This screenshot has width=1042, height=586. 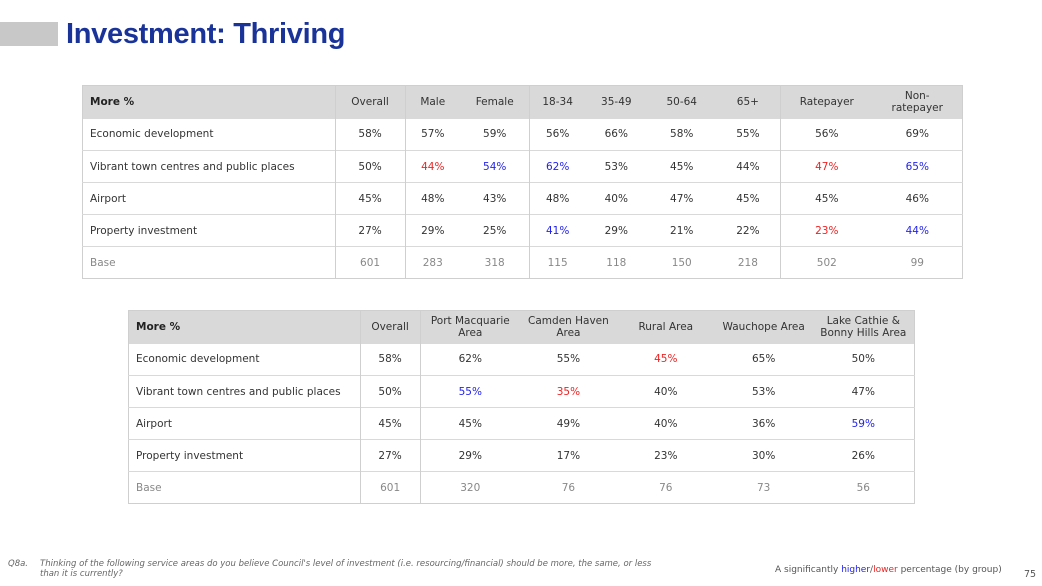 I want to click on base-value: 76, so click(x=665, y=487).